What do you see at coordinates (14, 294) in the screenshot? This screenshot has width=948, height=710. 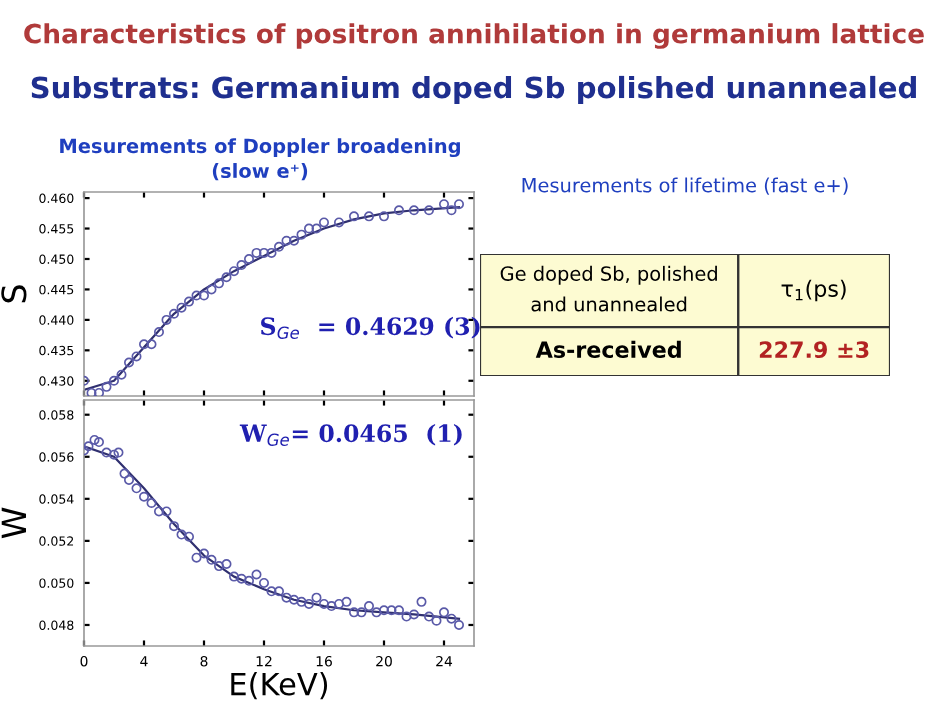 I see `y-axis-title: S` at bounding box center [14, 294].